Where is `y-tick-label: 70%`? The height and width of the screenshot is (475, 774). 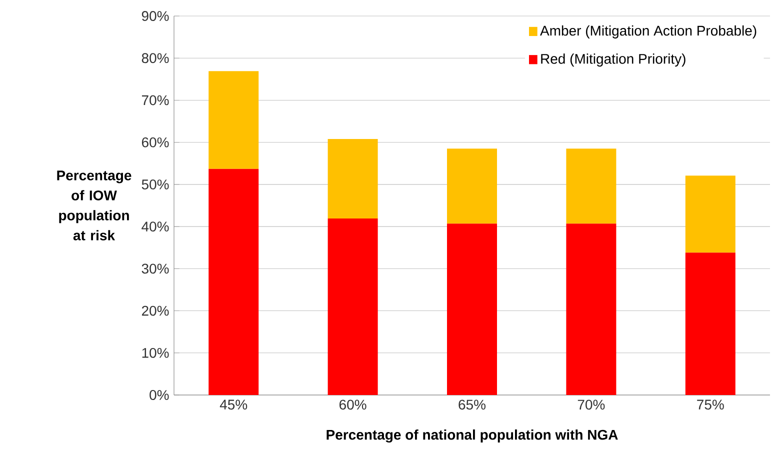
y-tick-label: 70% is located at coordinates (155, 100).